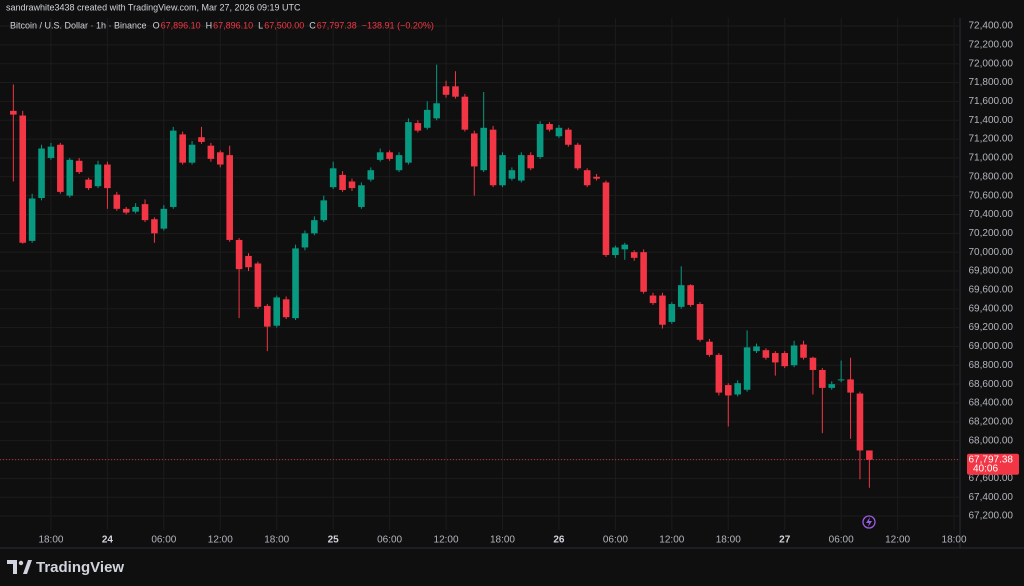  I want to click on y-tick-label: 68,200.00, so click(991, 421).